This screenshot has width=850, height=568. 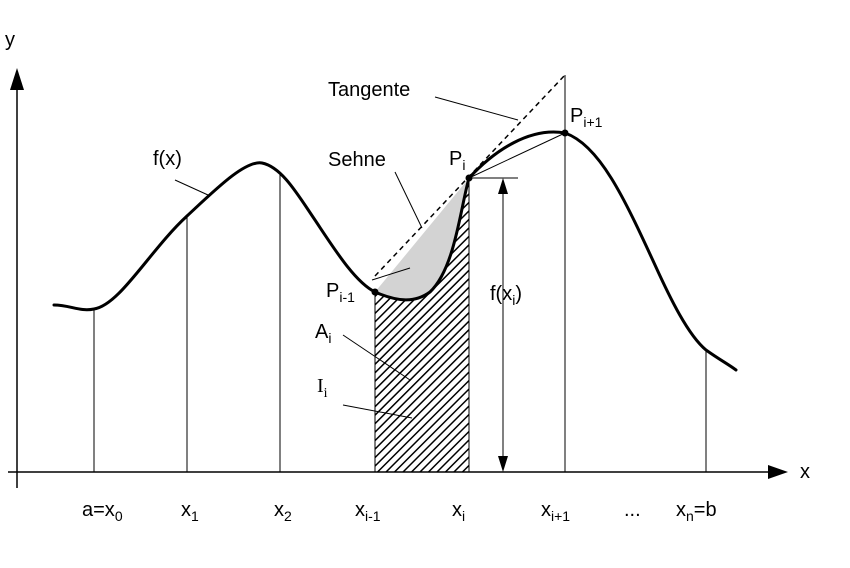 What do you see at coordinates (778, 472) in the screenshot?
I see `x-axis-arrow-icon` at bounding box center [778, 472].